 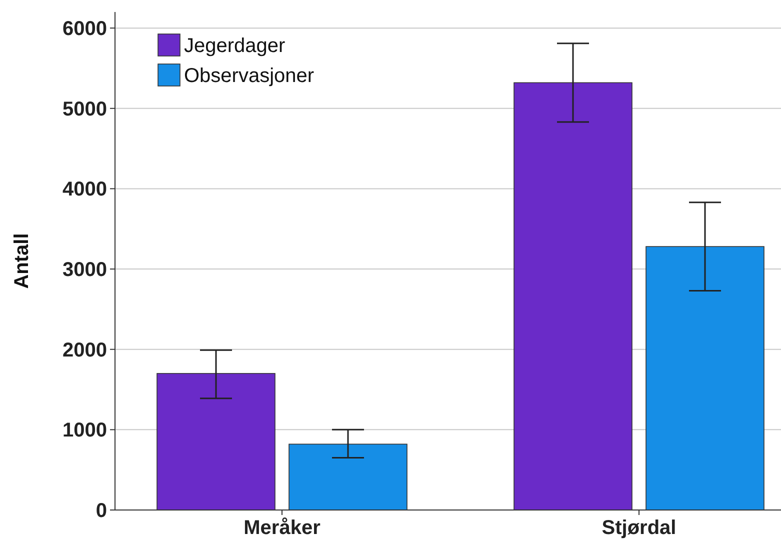 I want to click on y-tick-label: 0, so click(x=101, y=511).